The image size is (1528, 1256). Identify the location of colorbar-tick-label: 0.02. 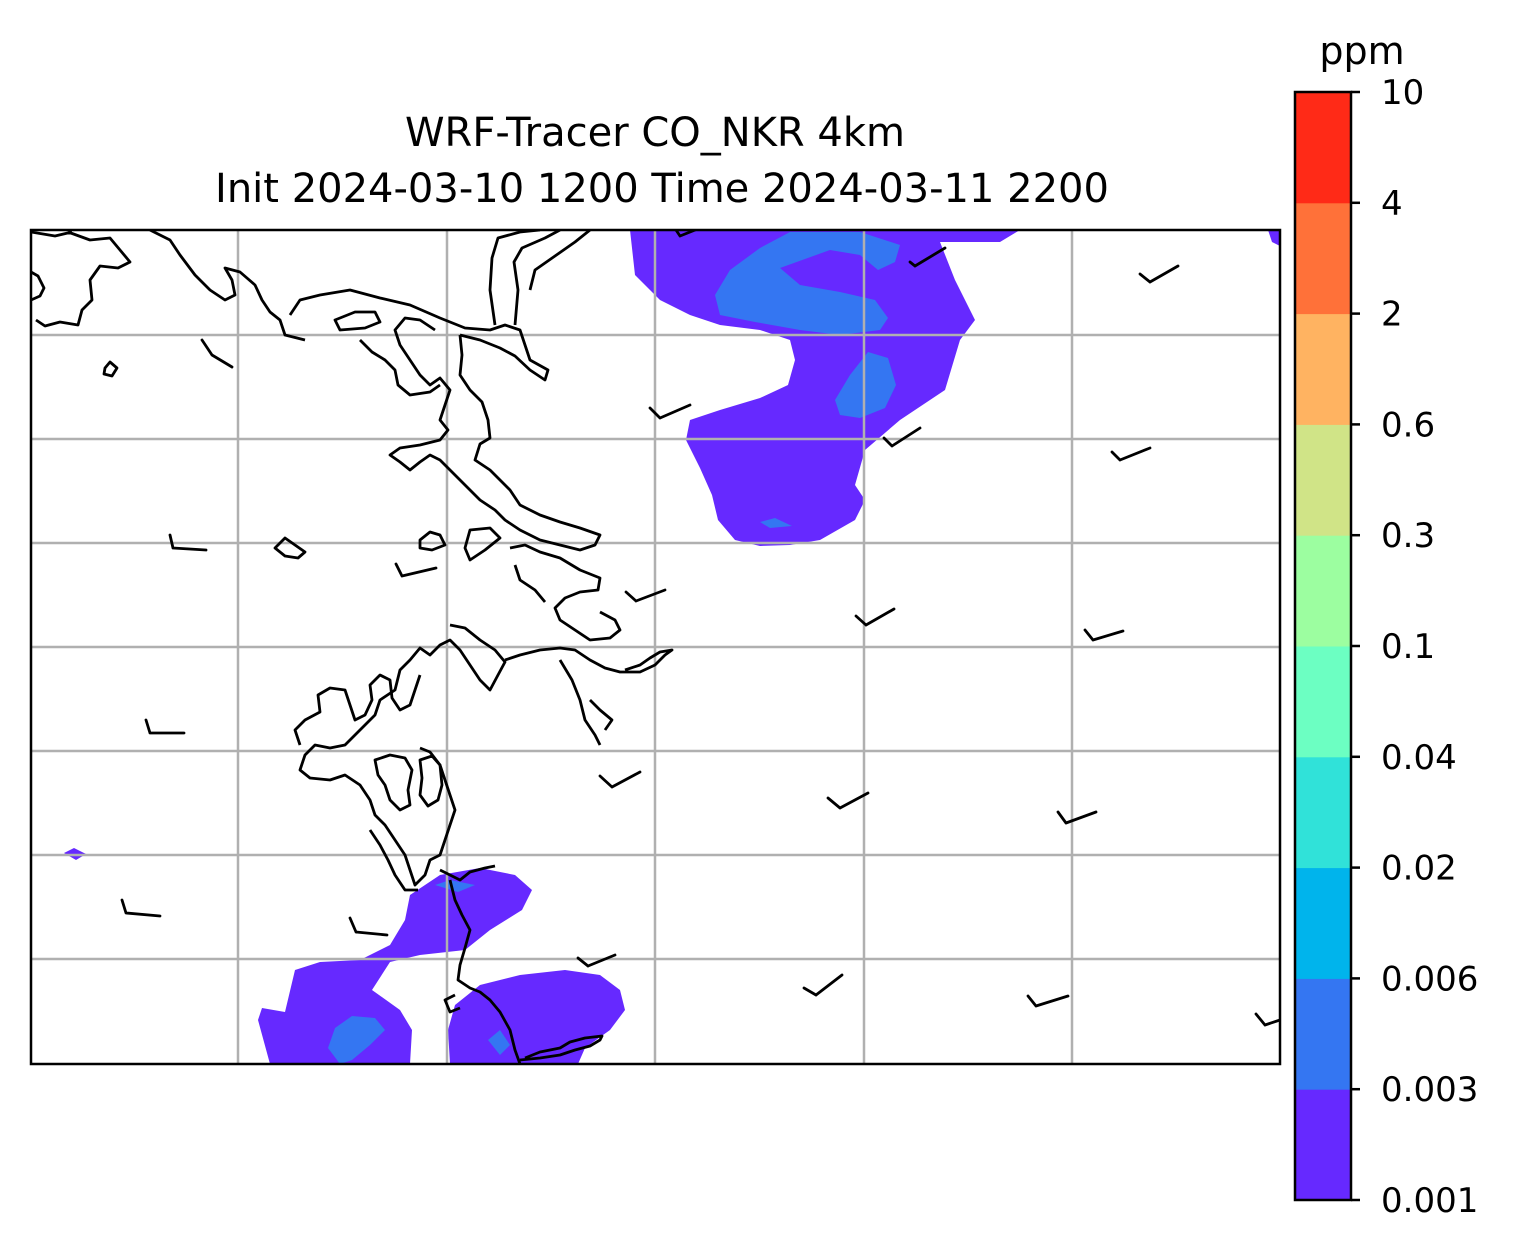
(1419, 869).